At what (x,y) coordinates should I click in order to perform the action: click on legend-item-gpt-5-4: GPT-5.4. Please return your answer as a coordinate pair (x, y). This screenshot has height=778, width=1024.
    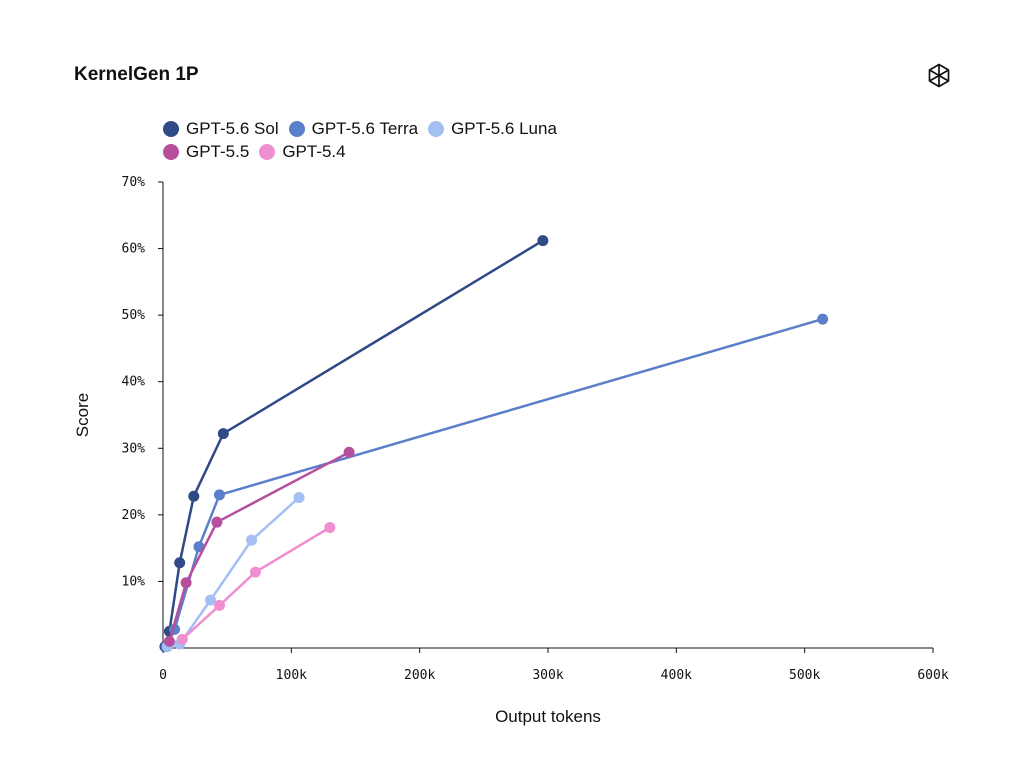
    Looking at the image, I should click on (302, 151).